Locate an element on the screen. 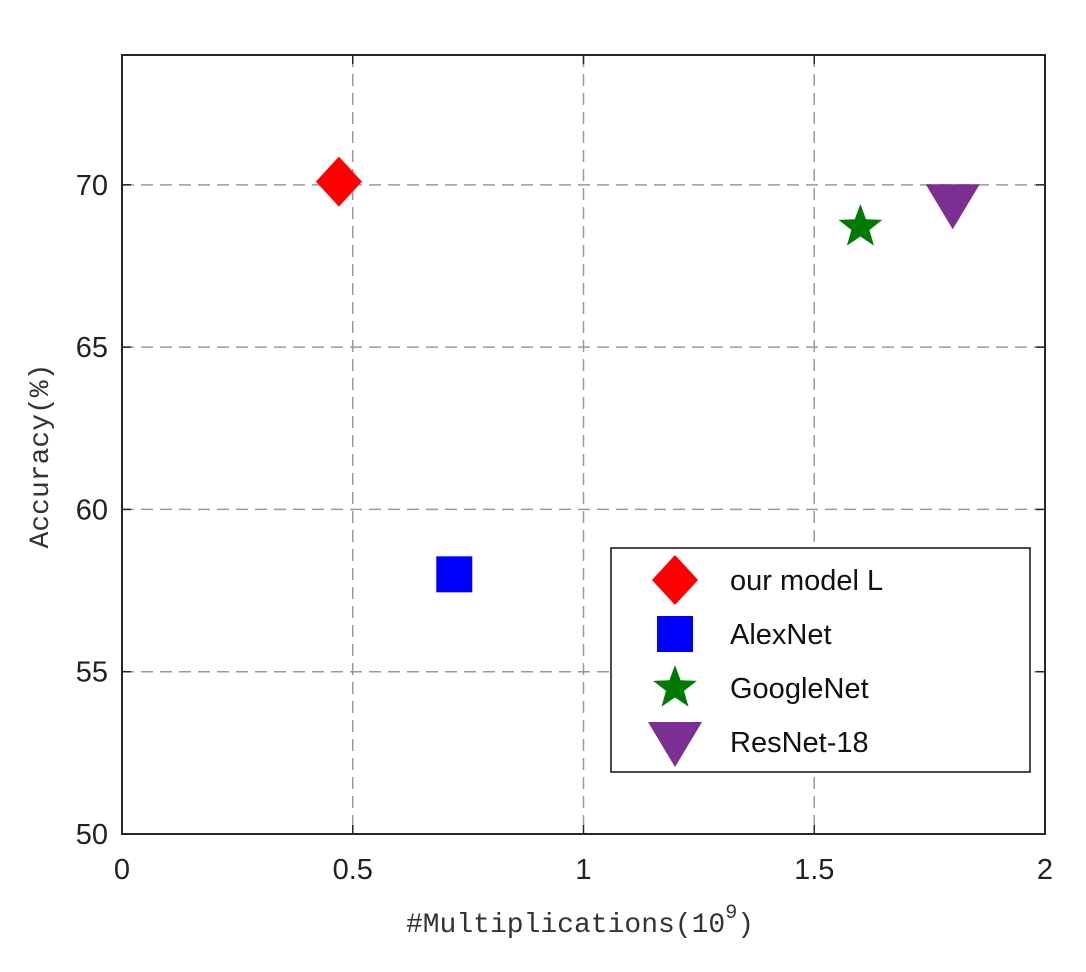 This screenshot has width=1086, height=972. legend-label: GoogleNet is located at coordinates (799, 689).